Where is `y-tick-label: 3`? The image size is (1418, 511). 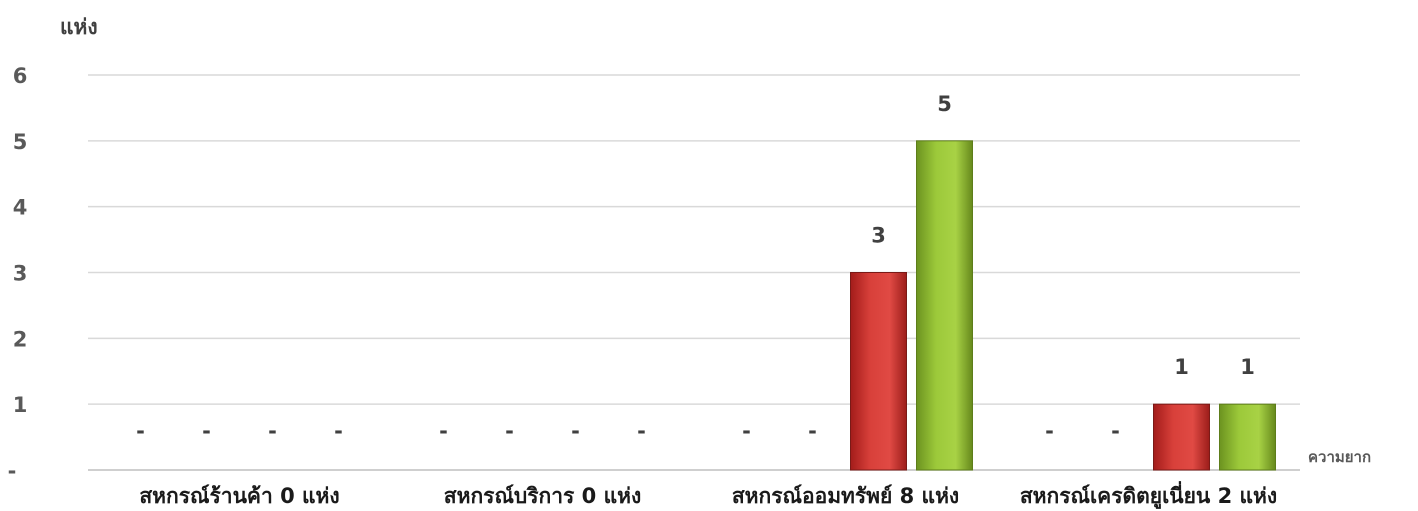 y-tick-label: 3 is located at coordinates (20, 274).